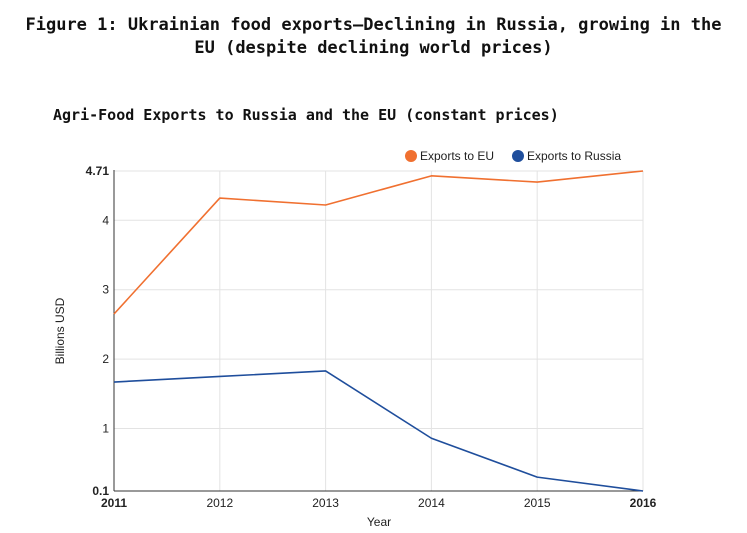 The image size is (747, 533). Describe the element at coordinates (373, 48) in the screenshot. I see `figure-title-line-2: EU (despite declining world prices)` at that location.